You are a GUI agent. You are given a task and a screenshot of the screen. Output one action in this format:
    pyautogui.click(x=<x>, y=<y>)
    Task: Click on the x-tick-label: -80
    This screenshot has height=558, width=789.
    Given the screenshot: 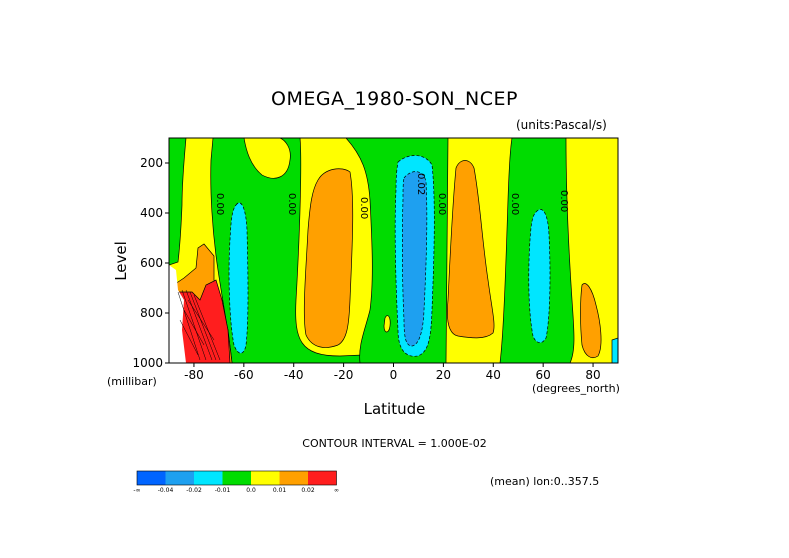 What is the action you would take?
    pyautogui.click(x=194, y=375)
    